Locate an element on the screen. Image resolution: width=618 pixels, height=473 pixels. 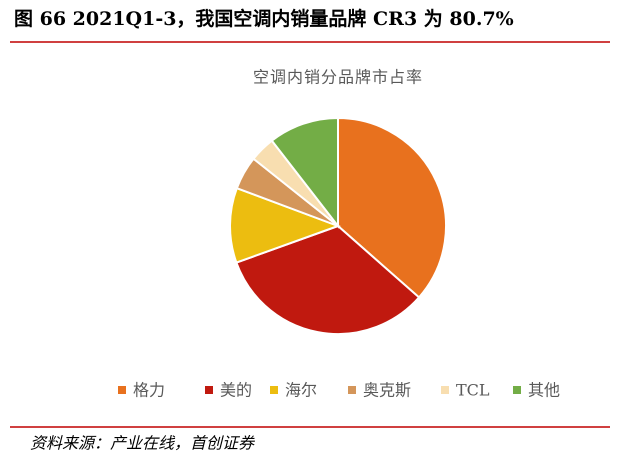
legend-label: 格力 is located at coordinates (149, 390).